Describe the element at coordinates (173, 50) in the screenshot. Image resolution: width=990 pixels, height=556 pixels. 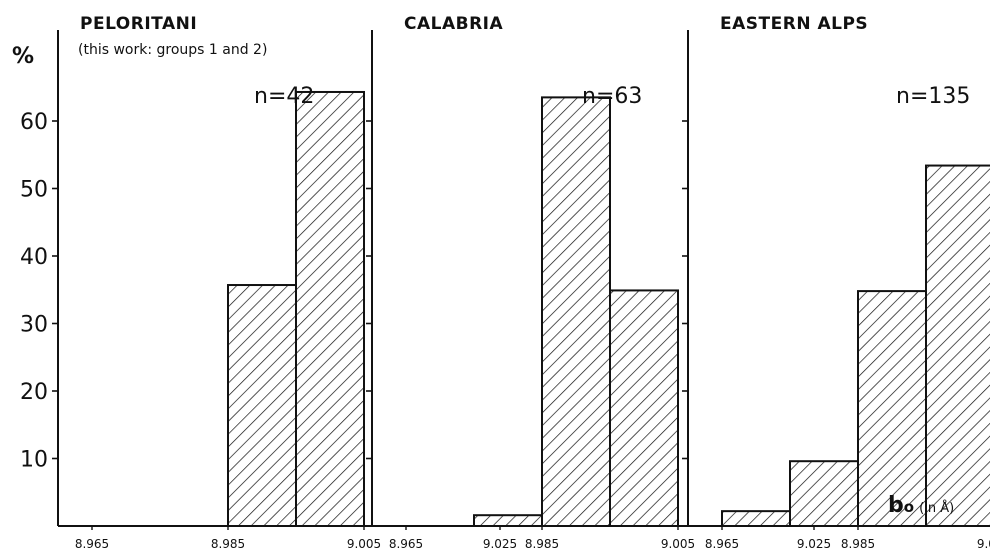
I see `panel-subtitle-peloritani: (this work: groups 1 and 2)` at that location.